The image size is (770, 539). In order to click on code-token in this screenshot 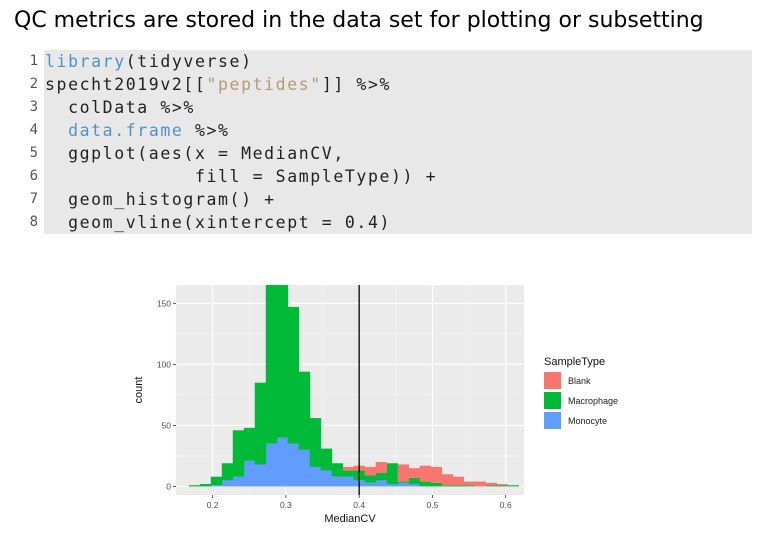, I will do `click(56, 130)`.